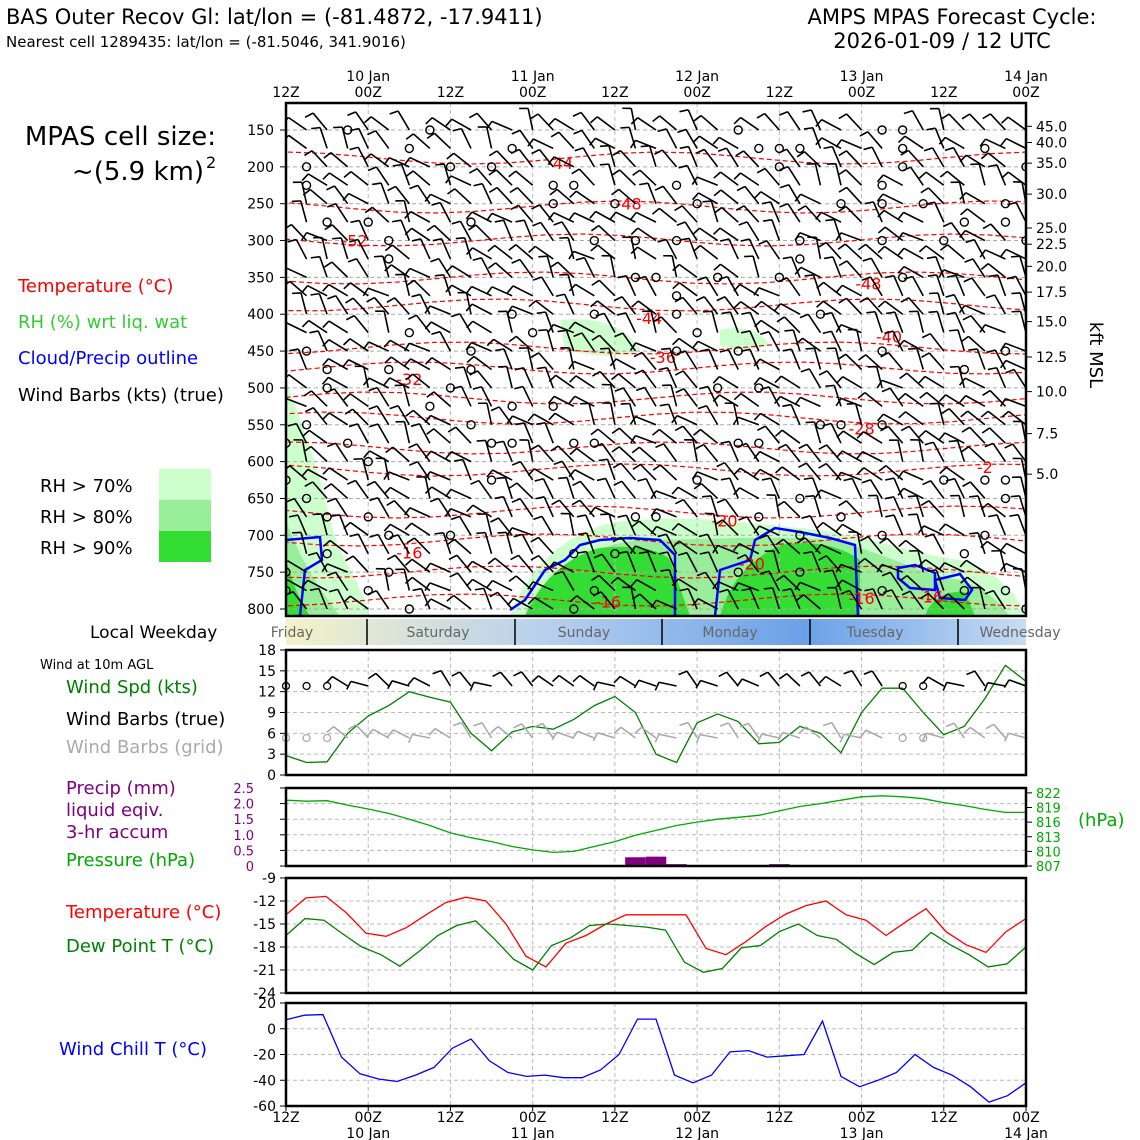 This screenshot has height=1140, width=1140. I want to click on y-tick-label: -40, so click(264, 1081).